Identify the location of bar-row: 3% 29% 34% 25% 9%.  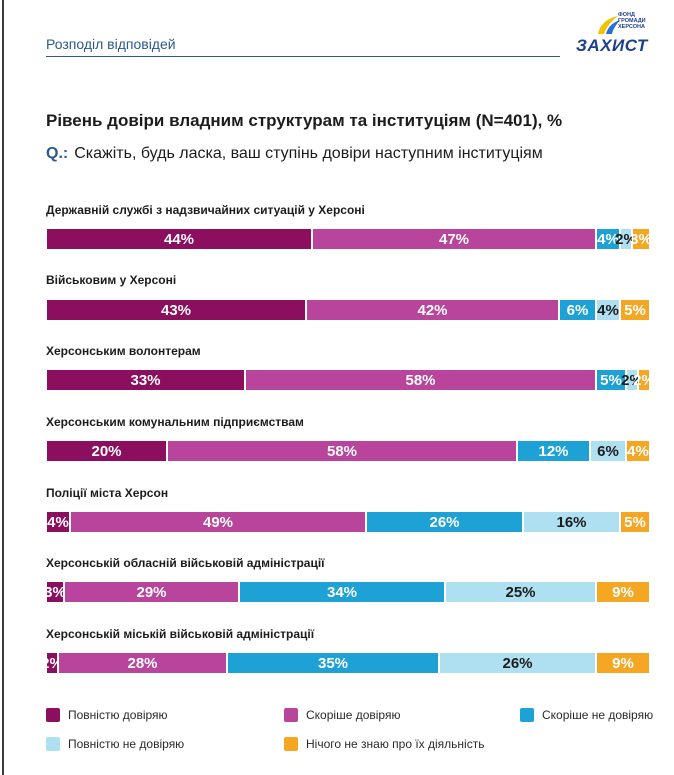
(347, 592).